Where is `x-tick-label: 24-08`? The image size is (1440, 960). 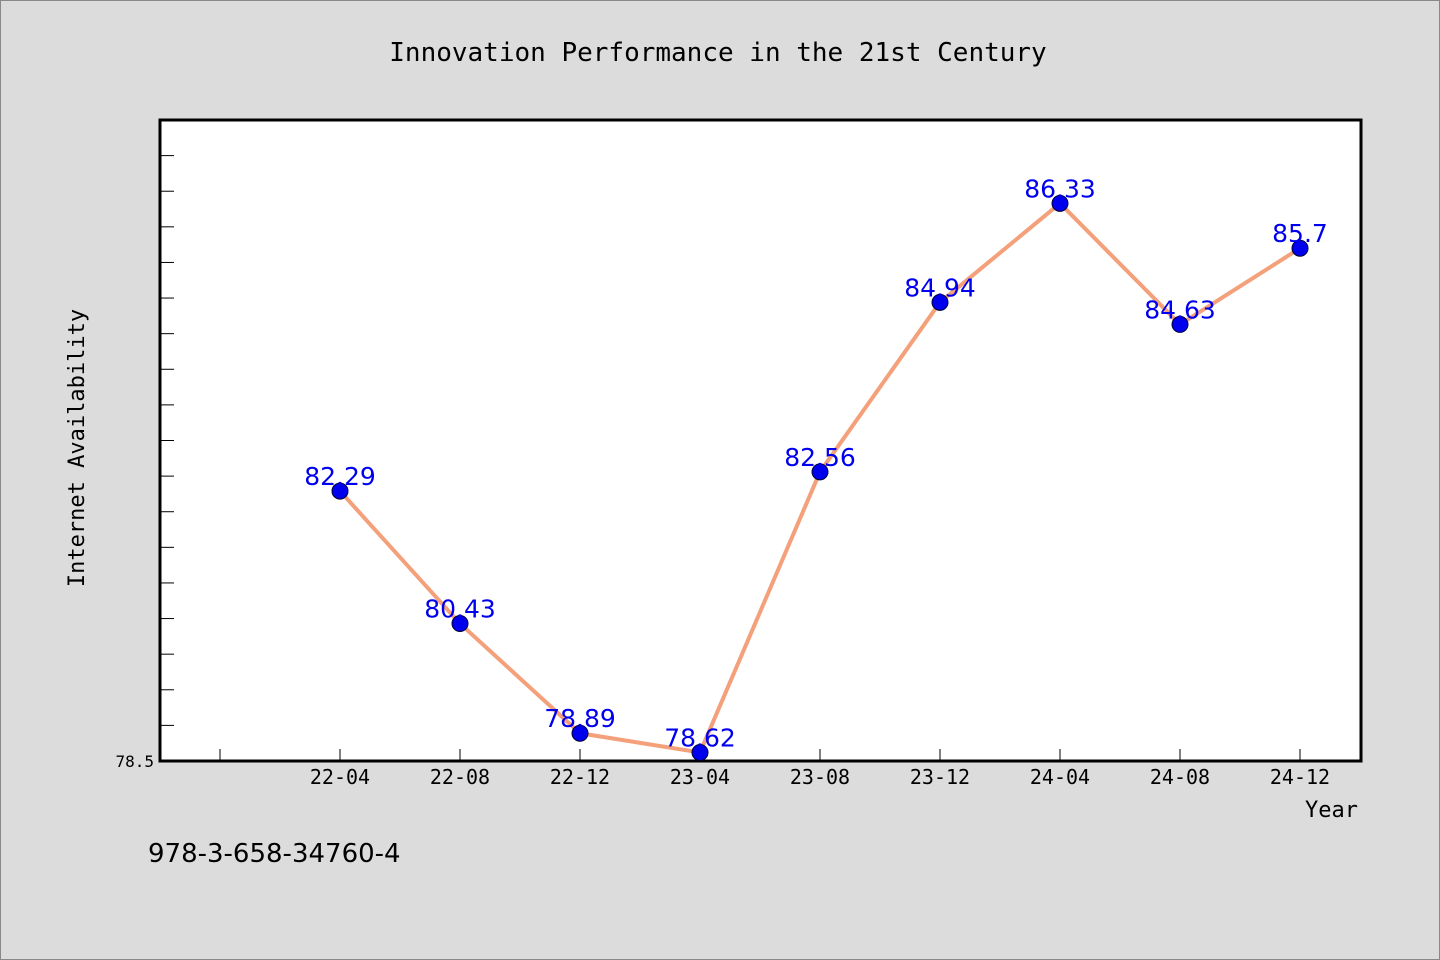
x-tick-label: 24-08 is located at coordinates (1180, 777).